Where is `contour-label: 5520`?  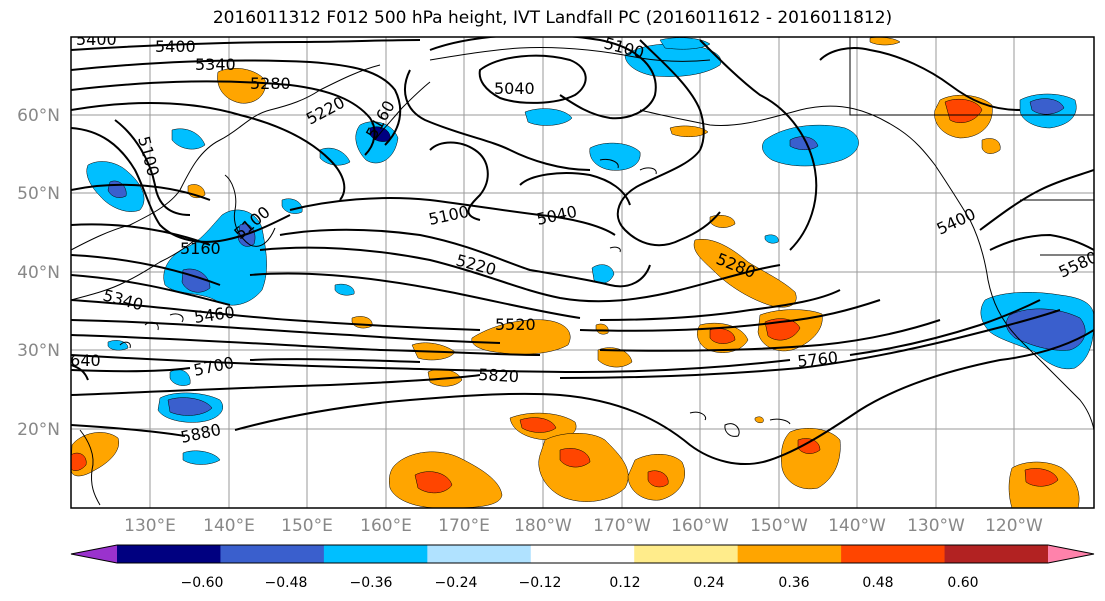
contour-label: 5520 is located at coordinates (515, 324).